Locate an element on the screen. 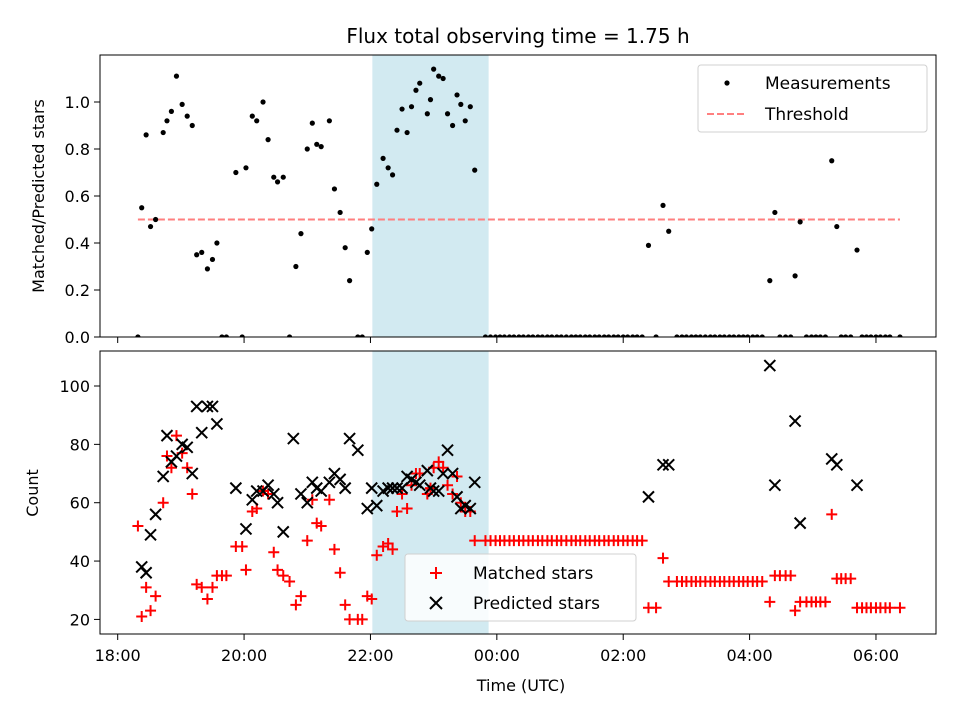  bottom-x-axis: 18:00 20:00 22:00 00:00 02:00 04:00 06:00 is located at coordinates (497, 649).